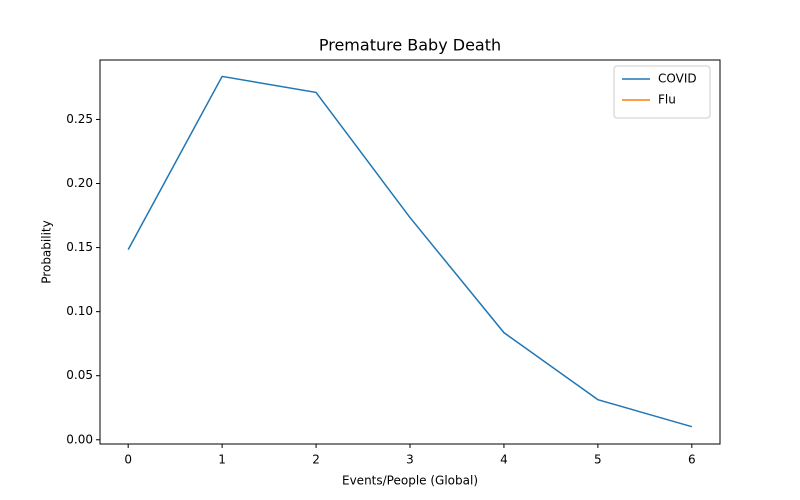 The height and width of the screenshot is (500, 800). I want to click on y-tick-label: 0.25, so click(79, 119).